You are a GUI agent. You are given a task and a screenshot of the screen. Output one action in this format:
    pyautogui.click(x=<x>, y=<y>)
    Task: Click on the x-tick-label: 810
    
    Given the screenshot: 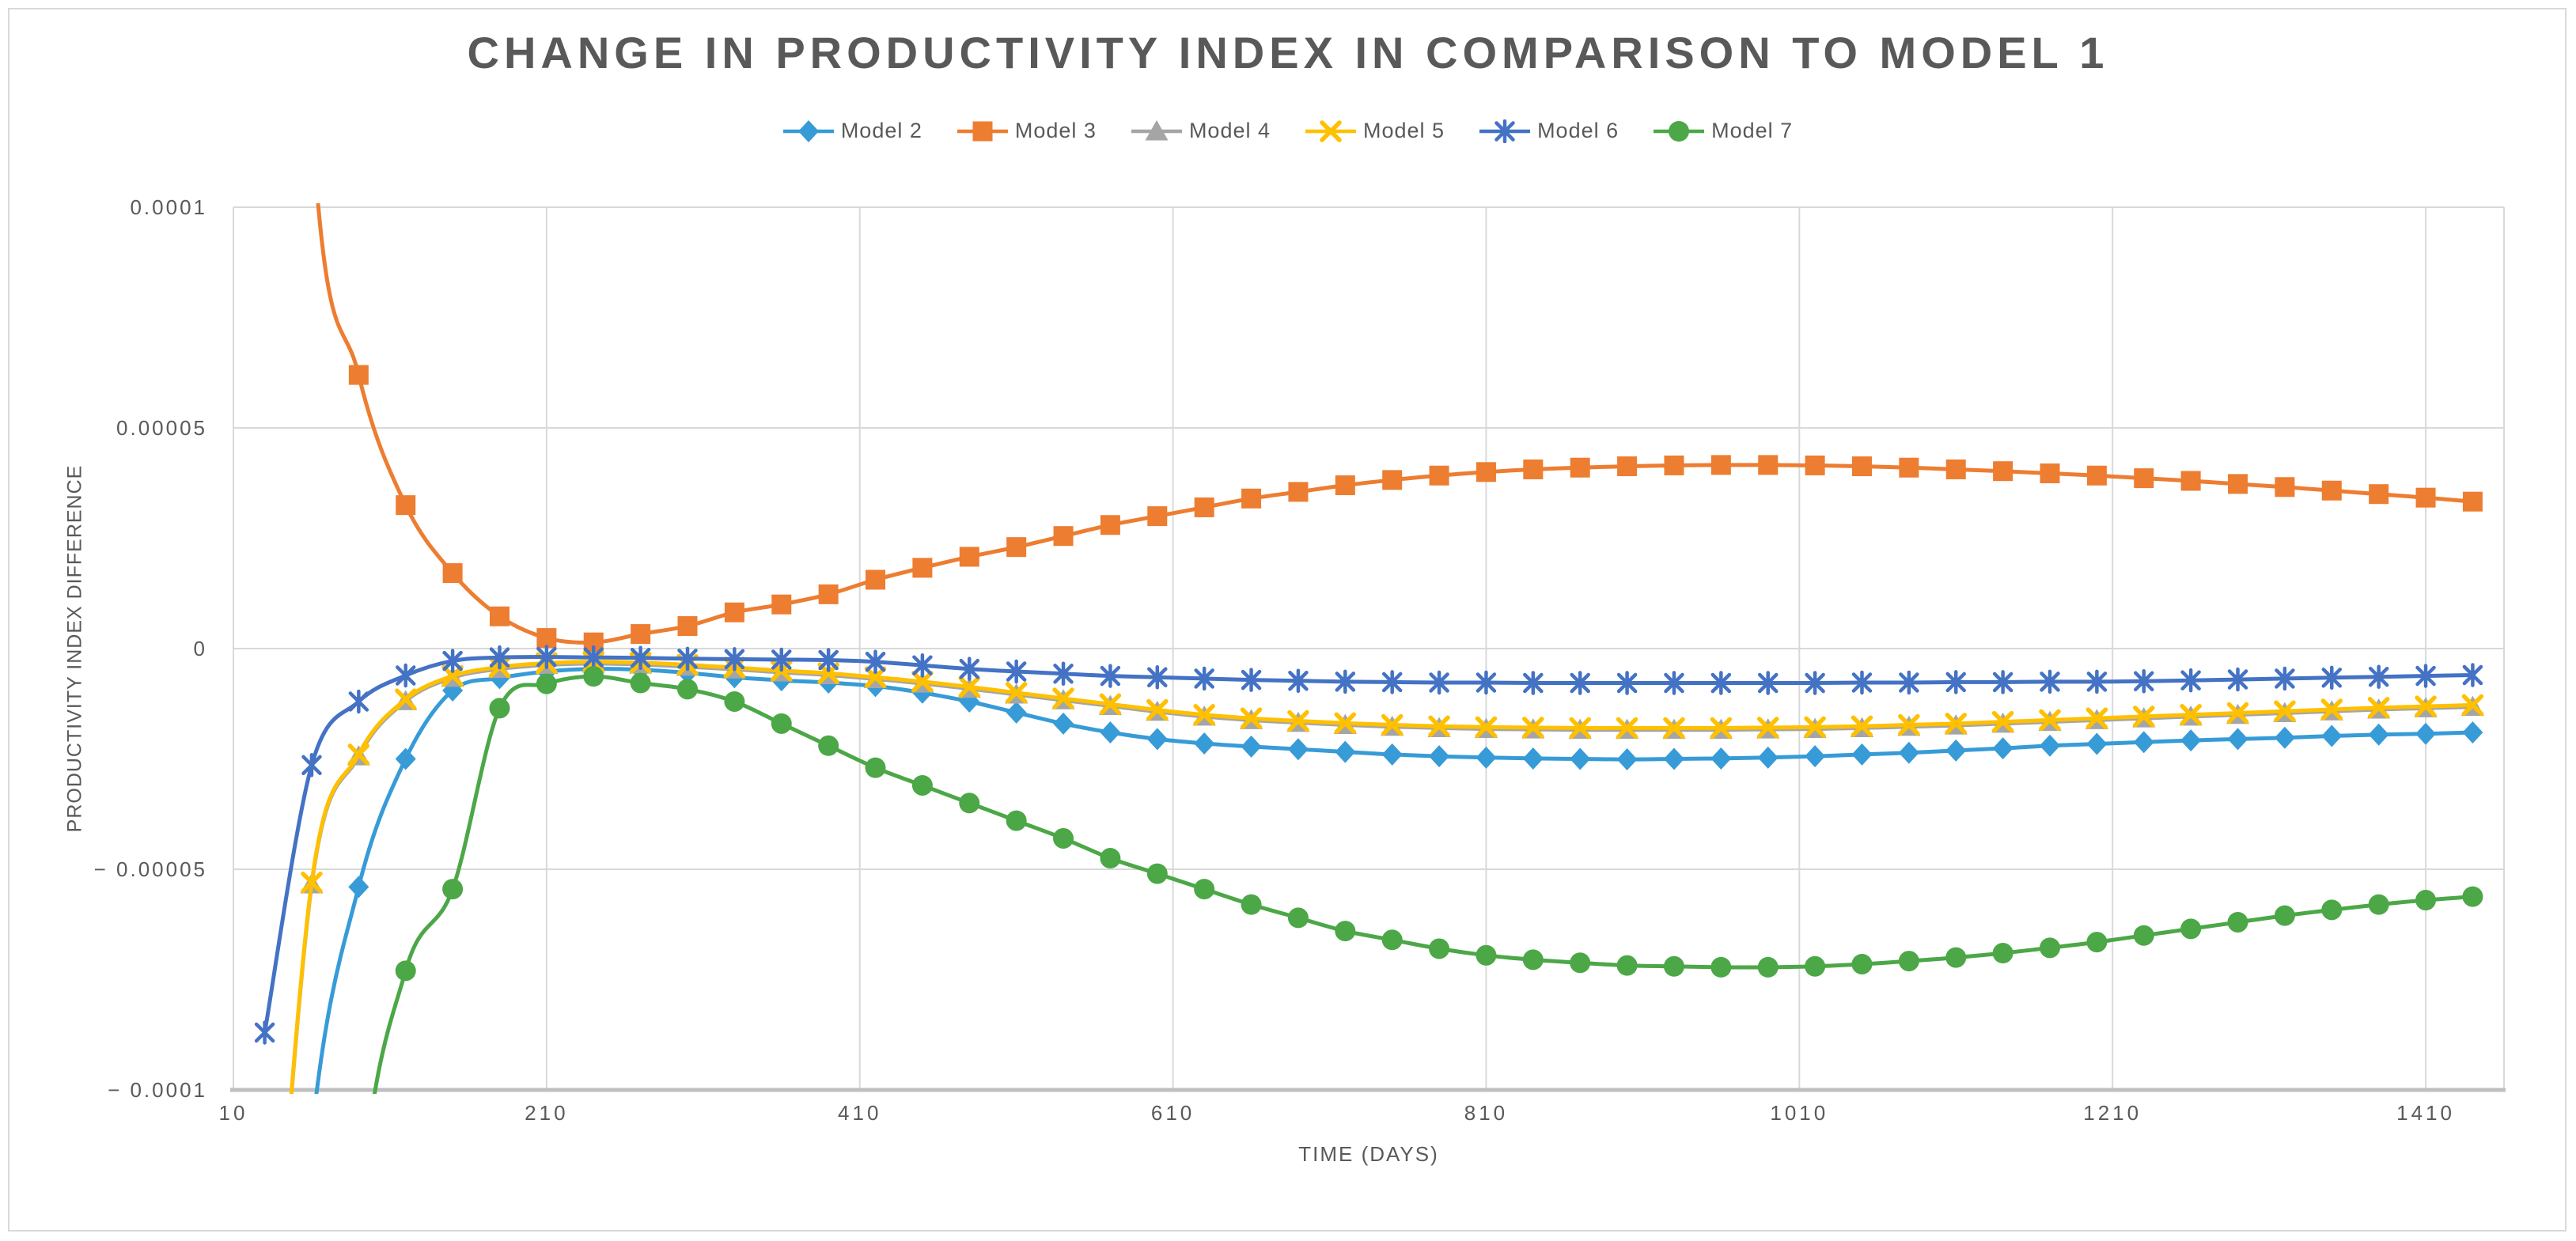 What is the action you would take?
    pyautogui.click(x=1486, y=1113)
    